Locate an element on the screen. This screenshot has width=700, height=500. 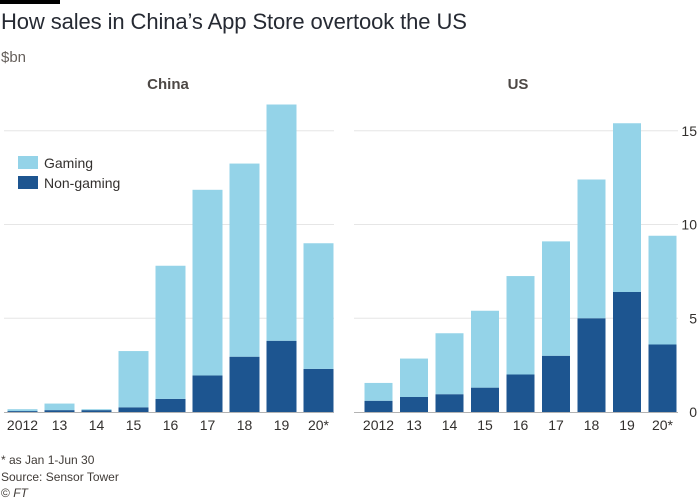
copyright: © FT is located at coordinates (14, 493).